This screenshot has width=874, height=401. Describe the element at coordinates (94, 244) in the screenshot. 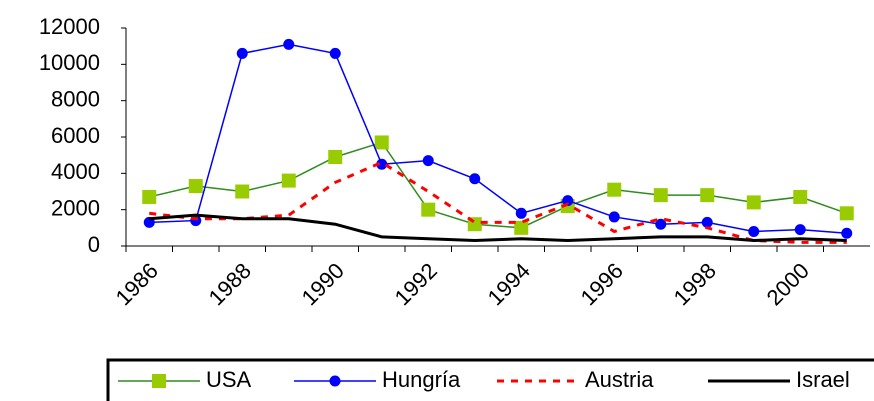

I see `y-tick-label: 0` at that location.